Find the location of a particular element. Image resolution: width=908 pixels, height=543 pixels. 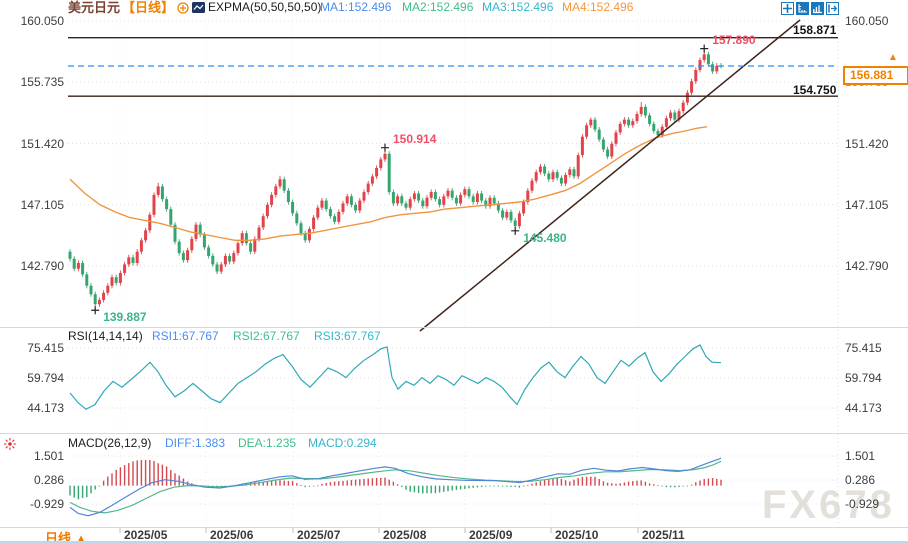

crosshair-icon is located at coordinates (787, 8).